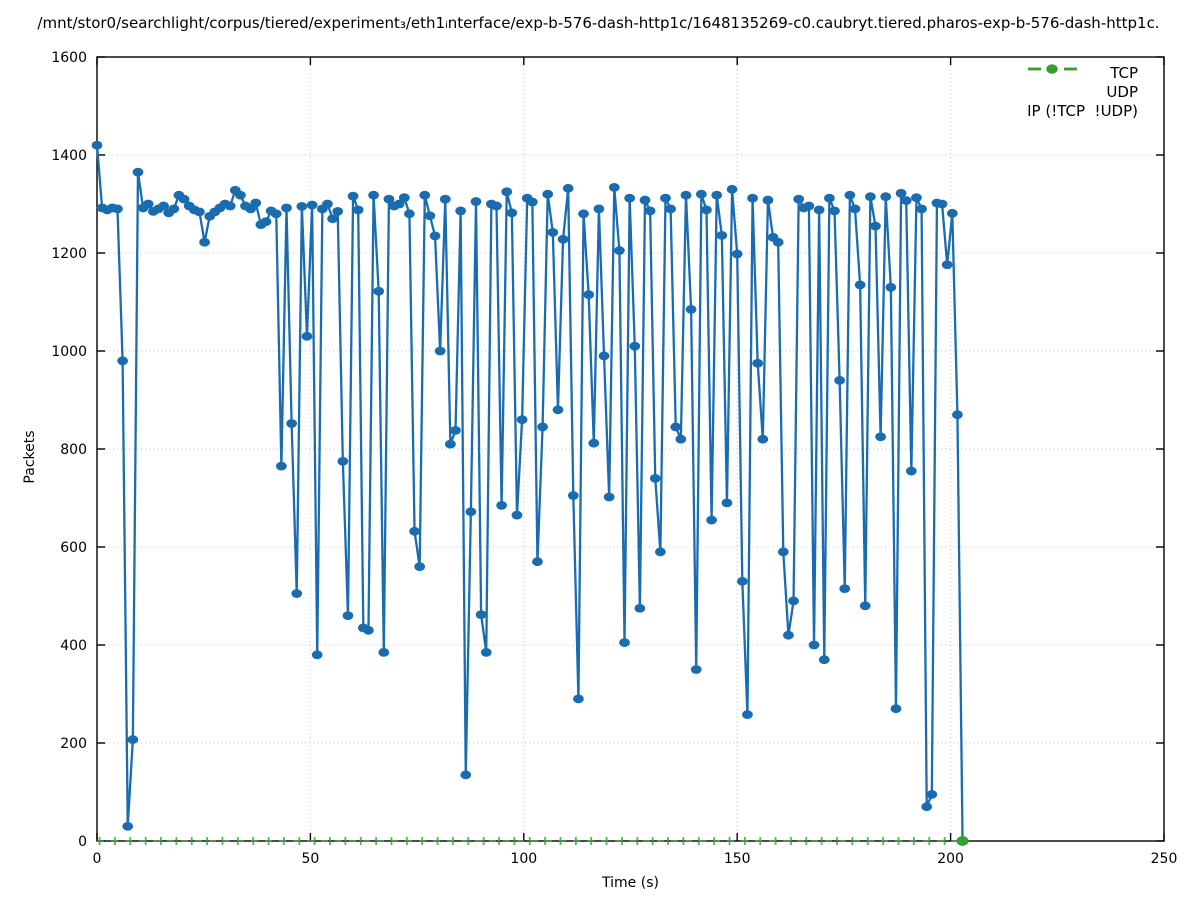 Image resolution: width=1197 pixels, height=900 pixels. I want to click on y-tick-label: 200, so click(73, 744).